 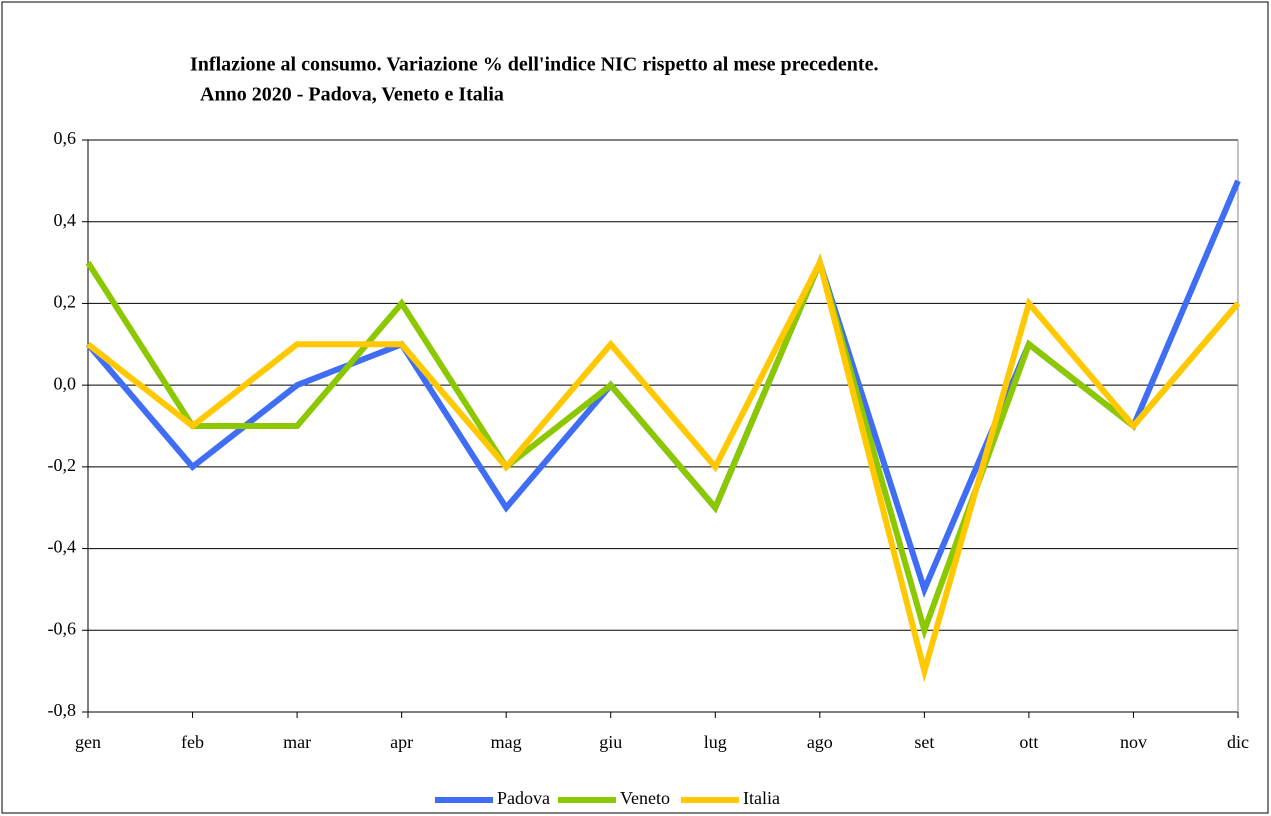 I want to click on x-tick-label: gen, so click(x=88, y=742).